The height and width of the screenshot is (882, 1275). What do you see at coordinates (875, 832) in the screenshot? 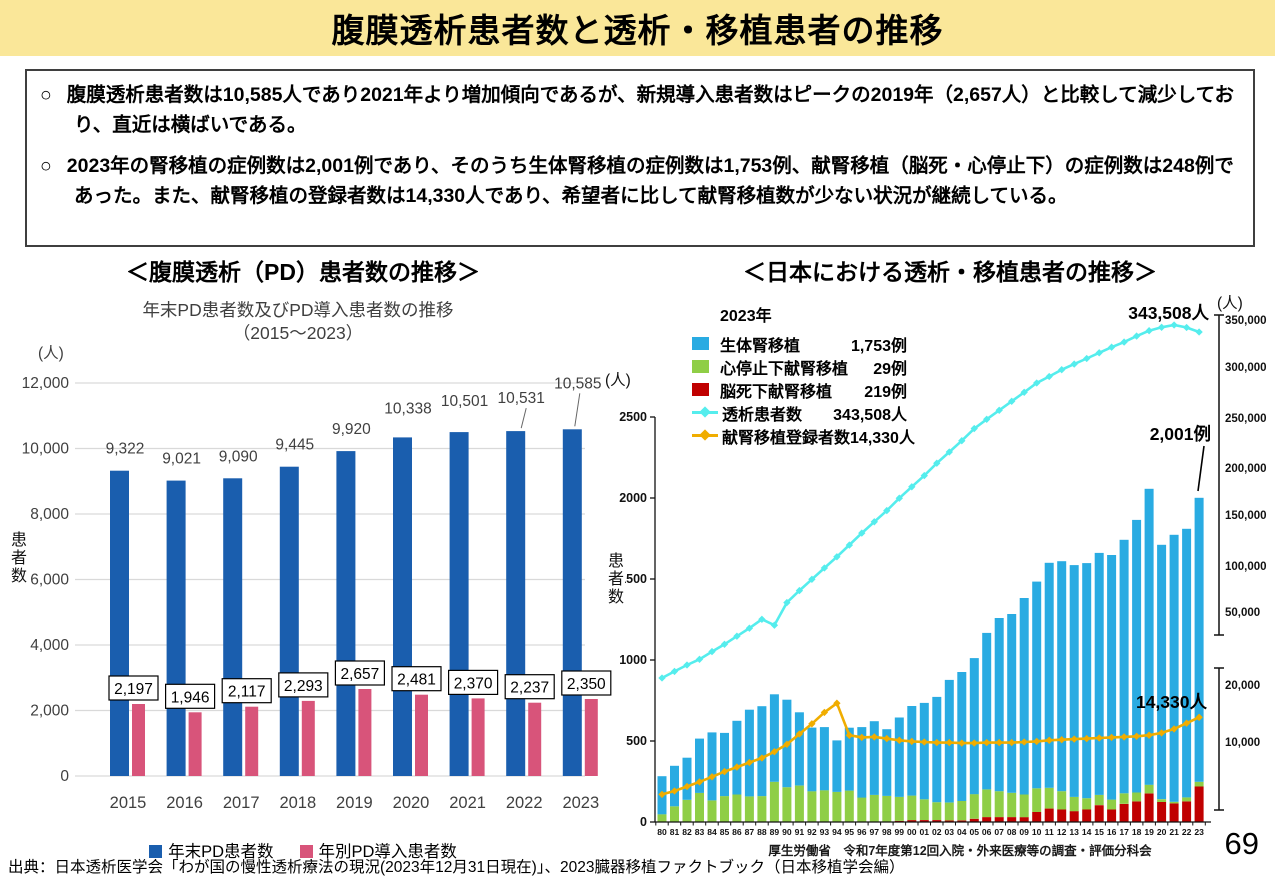
I see `x-tick-label: 97` at bounding box center [875, 832].